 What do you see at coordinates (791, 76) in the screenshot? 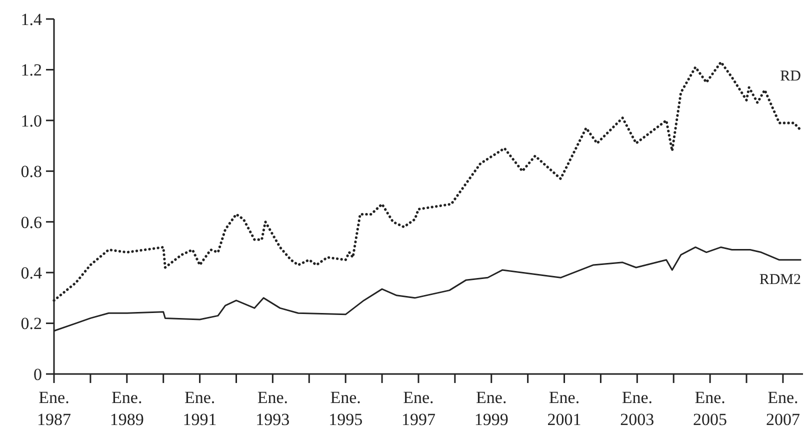
I see `series-label: RD` at bounding box center [791, 76].